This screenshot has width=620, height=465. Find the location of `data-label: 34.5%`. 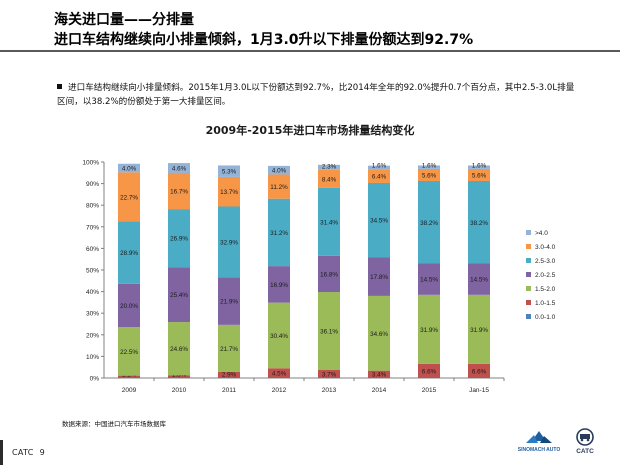

data-label: 34.5% is located at coordinates (379, 221).